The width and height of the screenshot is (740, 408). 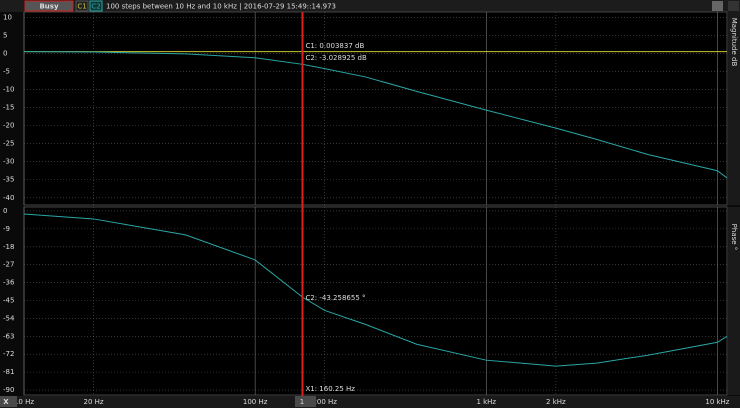 What do you see at coordinates (8, 301) in the screenshot?
I see `y-tick-label: -45` at bounding box center [8, 301].